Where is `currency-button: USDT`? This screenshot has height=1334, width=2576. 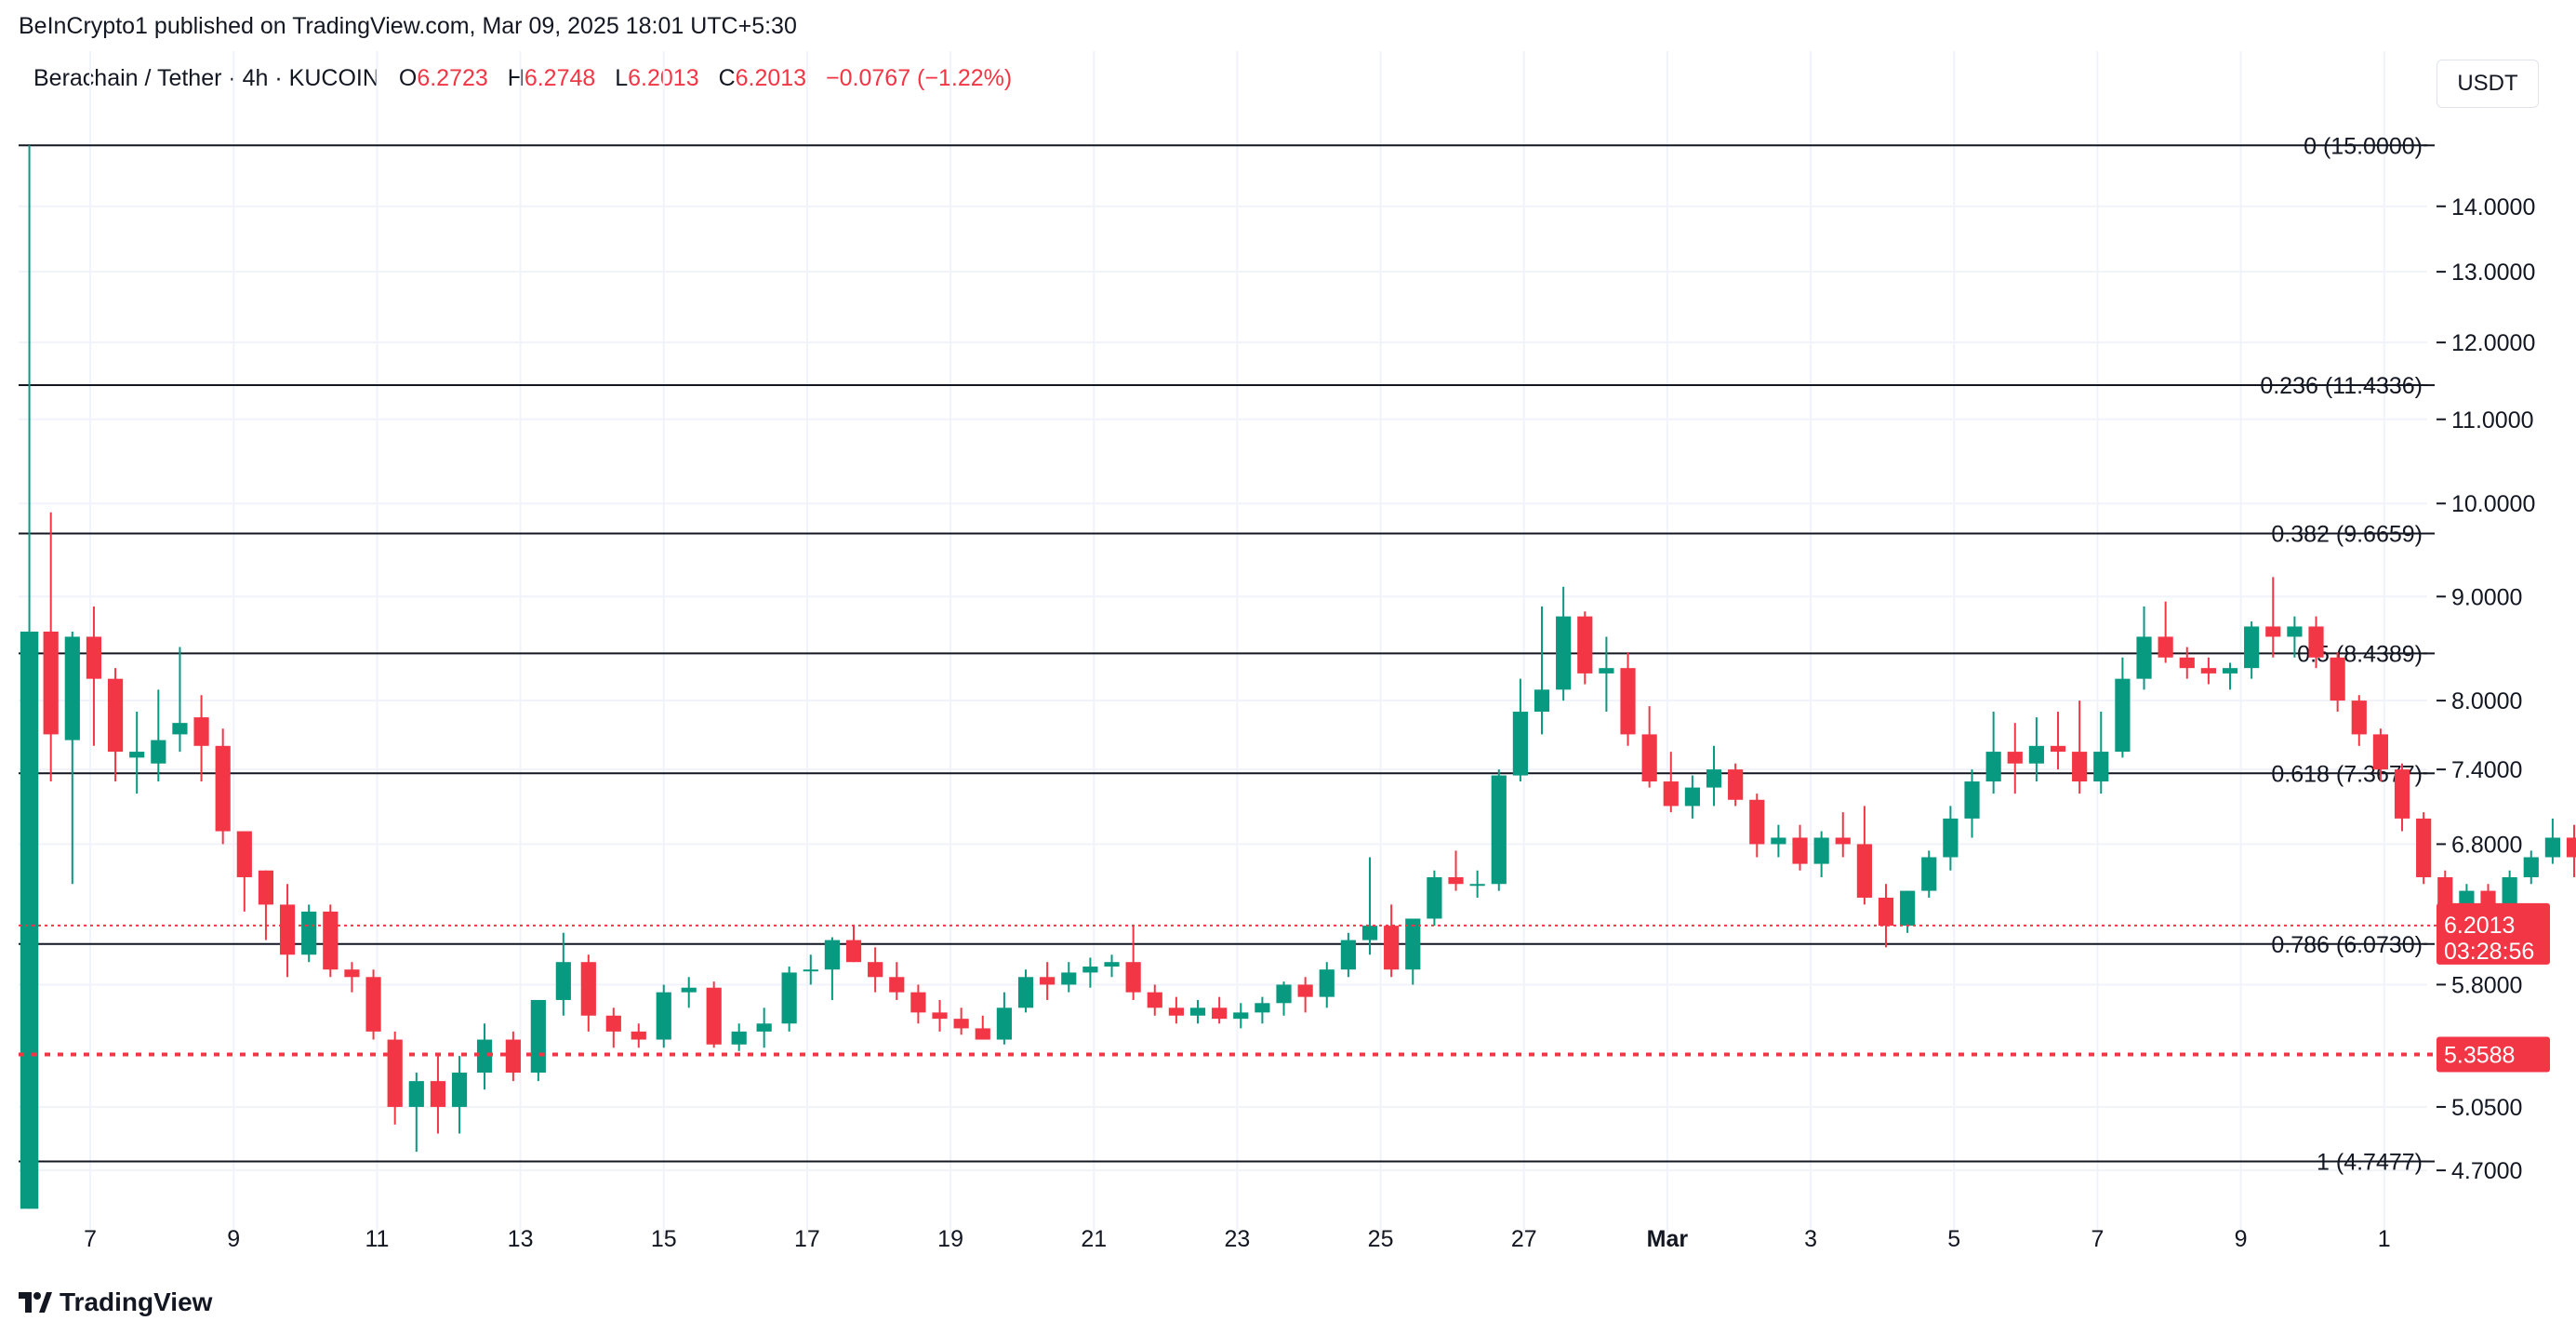 currency-button: USDT is located at coordinates (2488, 84).